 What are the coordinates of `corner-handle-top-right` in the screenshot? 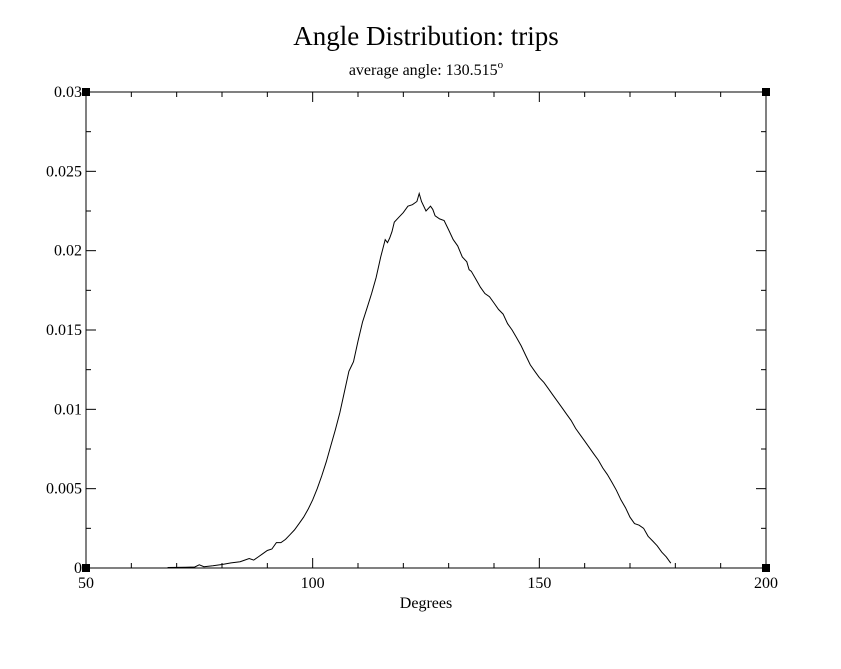 It's located at (766, 92).